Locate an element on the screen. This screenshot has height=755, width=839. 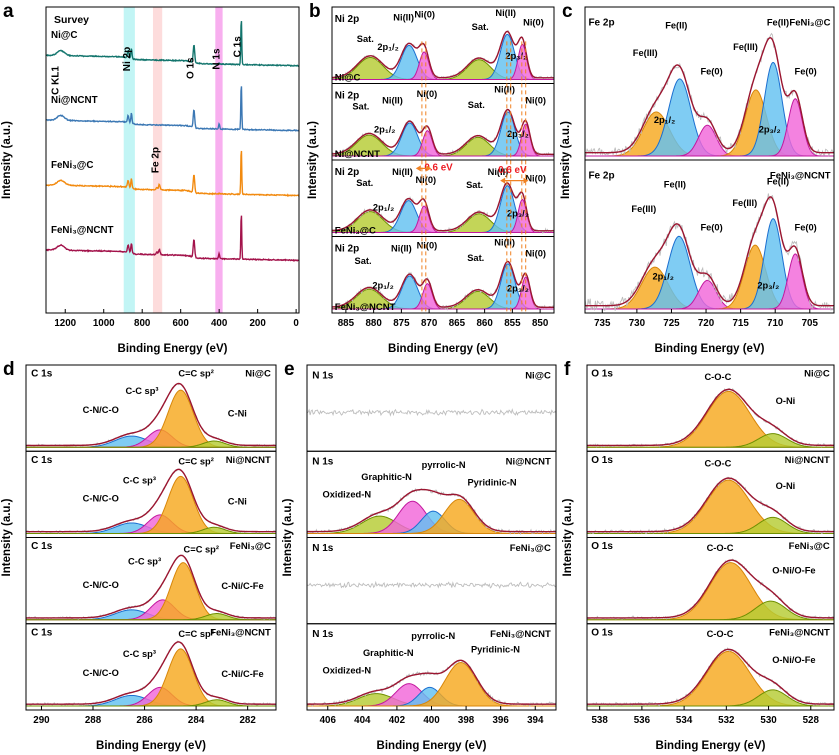
x-tick-label: 396 is located at coordinates (500, 720).